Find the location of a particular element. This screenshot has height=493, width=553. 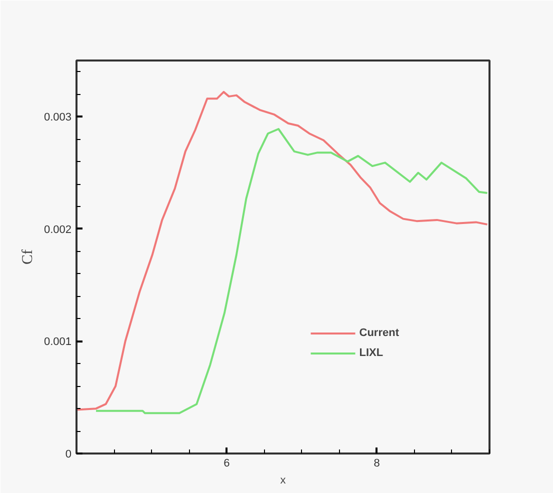

y-axis-title: Cf is located at coordinates (28, 256).